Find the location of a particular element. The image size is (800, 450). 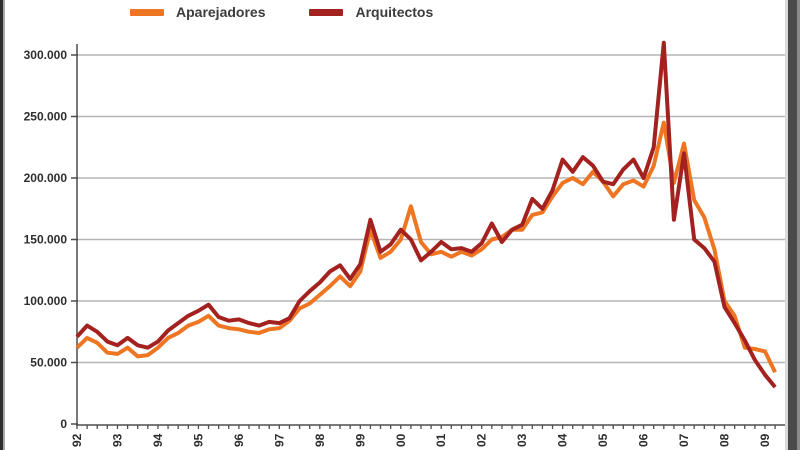

x-axis-year-label: 05 is located at coordinates (603, 440).